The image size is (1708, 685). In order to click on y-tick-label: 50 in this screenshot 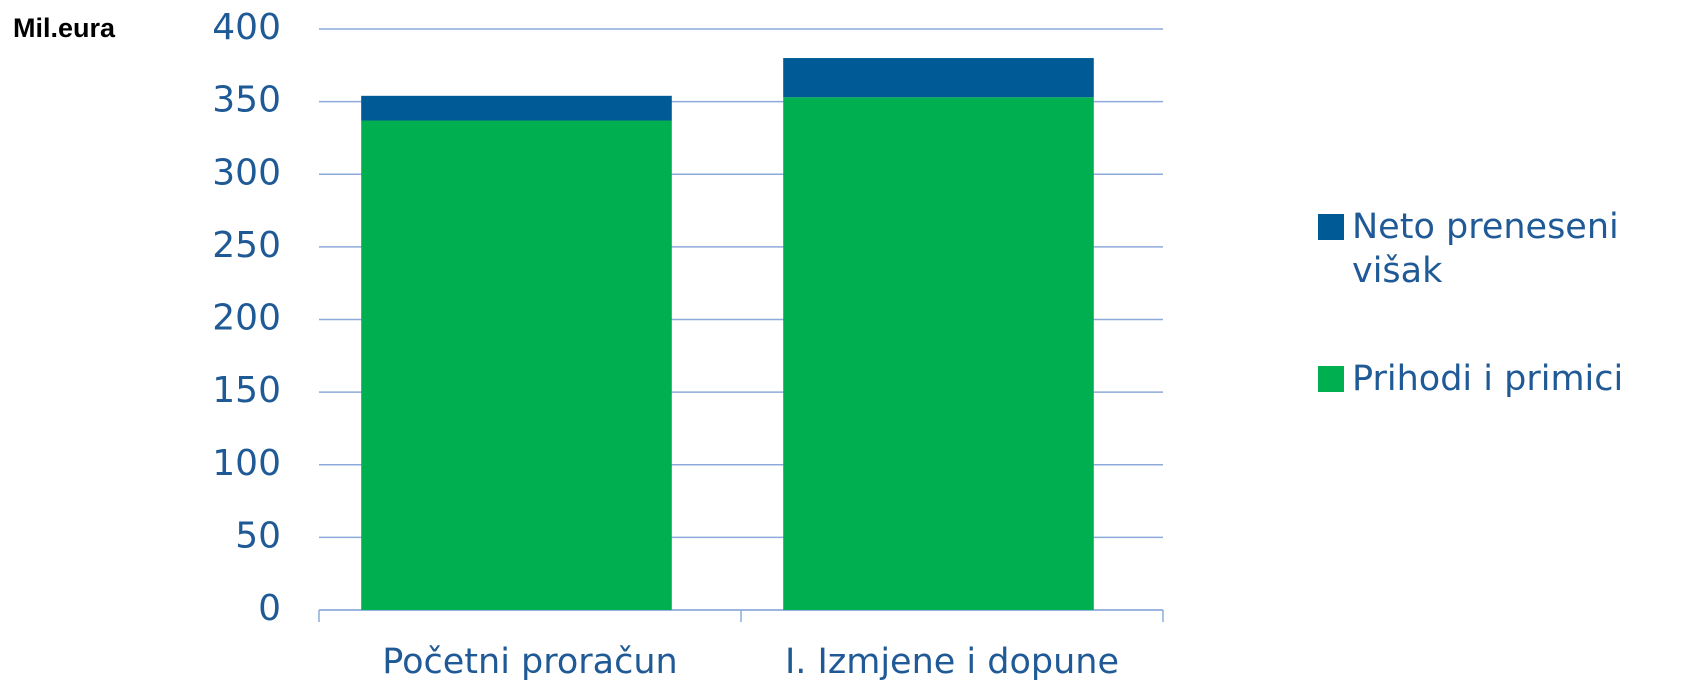, I will do `click(258, 535)`.